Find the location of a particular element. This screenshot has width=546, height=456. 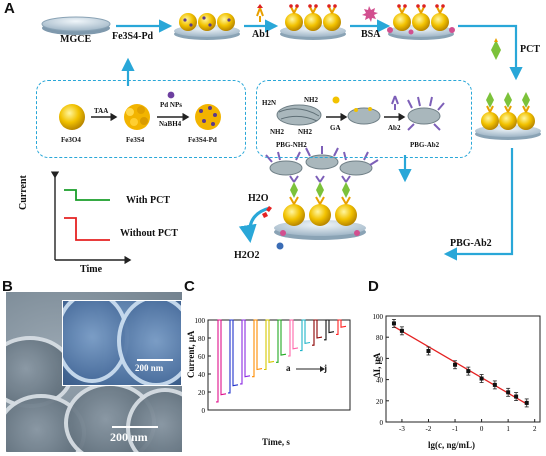

fe3s4pd-arrow-label: Fe3S4-Pd is located at coordinates (133, 36).